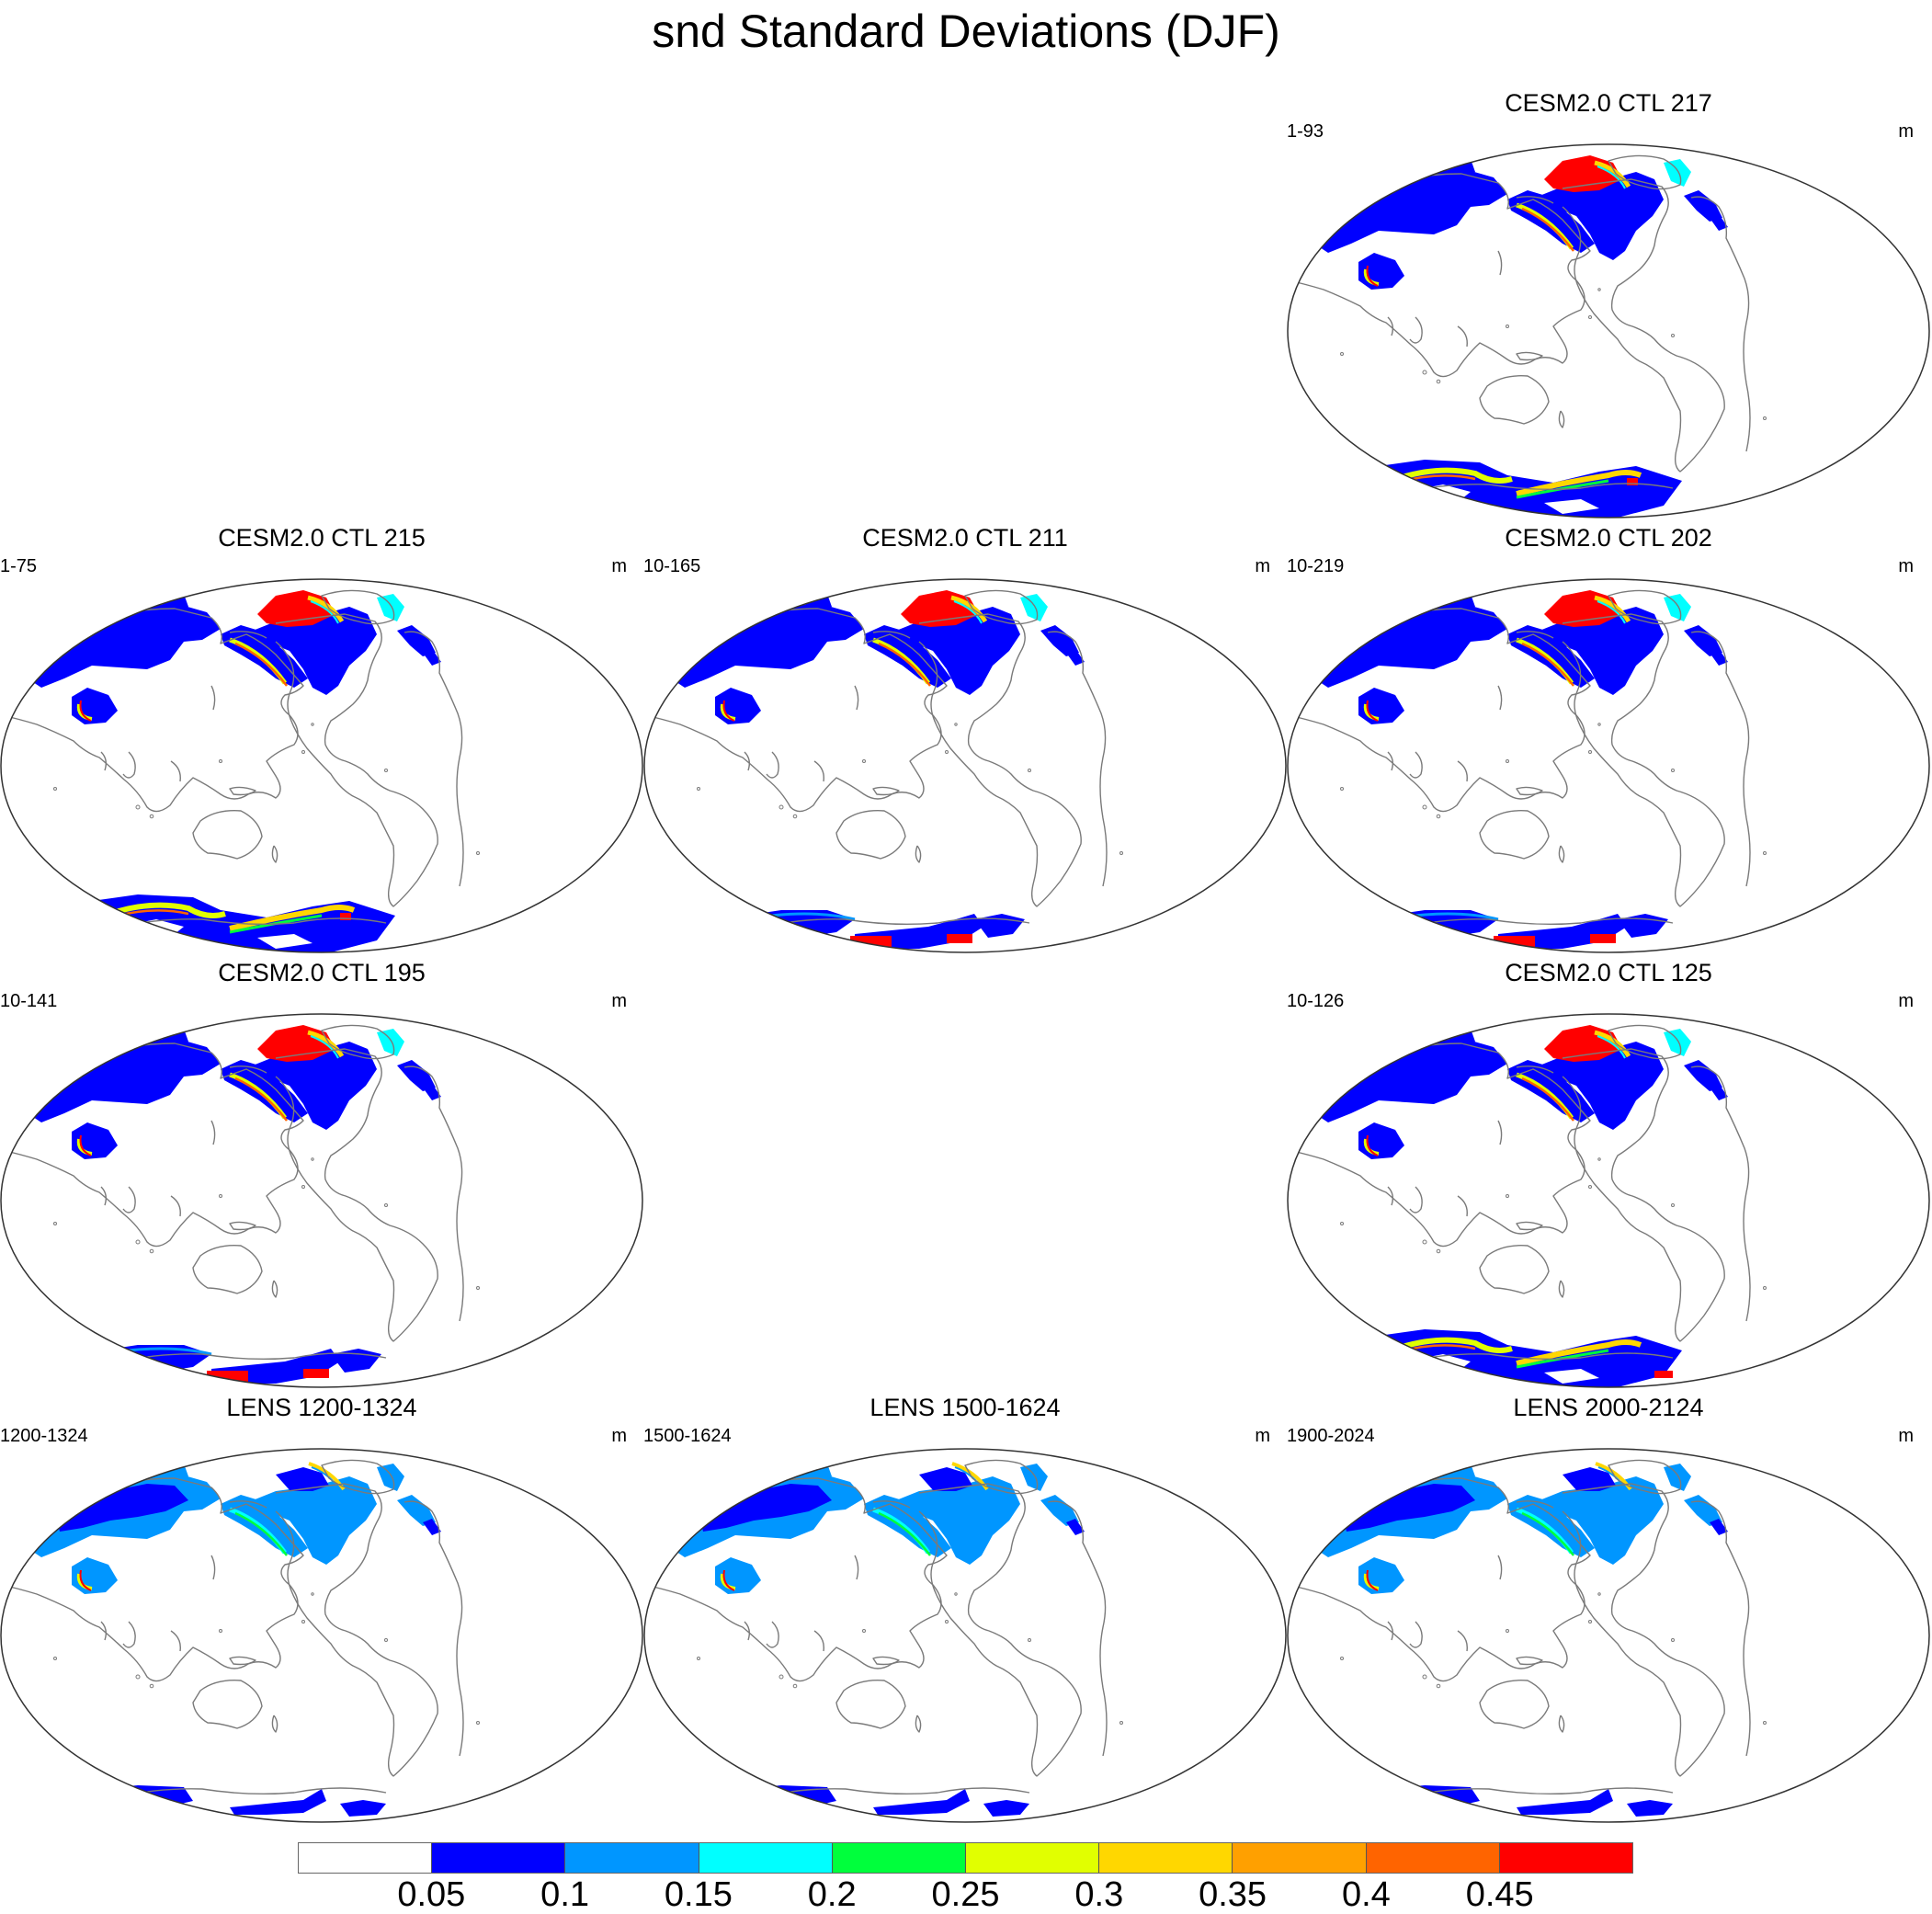 The image size is (1932, 1914). Describe the element at coordinates (565, 1894) in the screenshot. I see `colorbar-label: 0.1` at that location.